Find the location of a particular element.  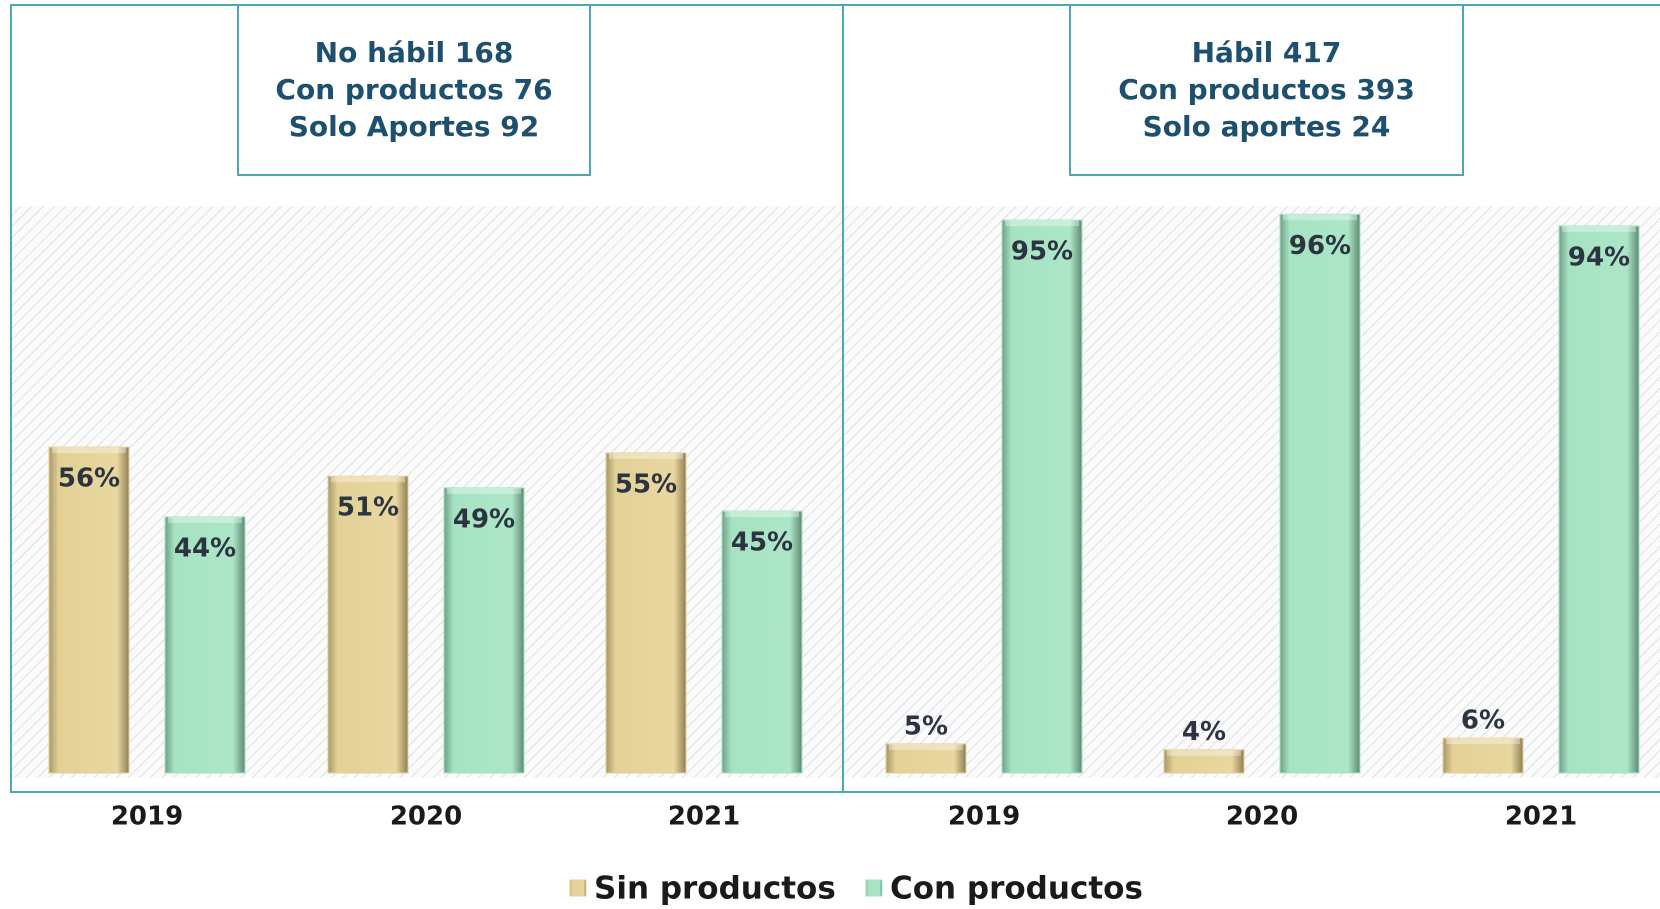

value-label: 49% is located at coordinates (484, 519).